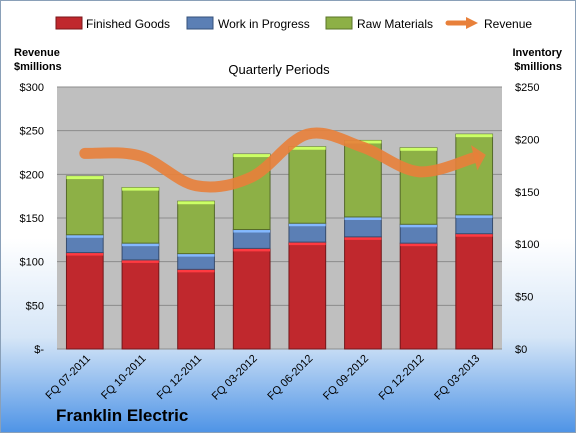 The width and height of the screenshot is (576, 433). Describe the element at coordinates (346, 378) in the screenshot. I see `x-tick-label: FQ 09-2012` at that location.